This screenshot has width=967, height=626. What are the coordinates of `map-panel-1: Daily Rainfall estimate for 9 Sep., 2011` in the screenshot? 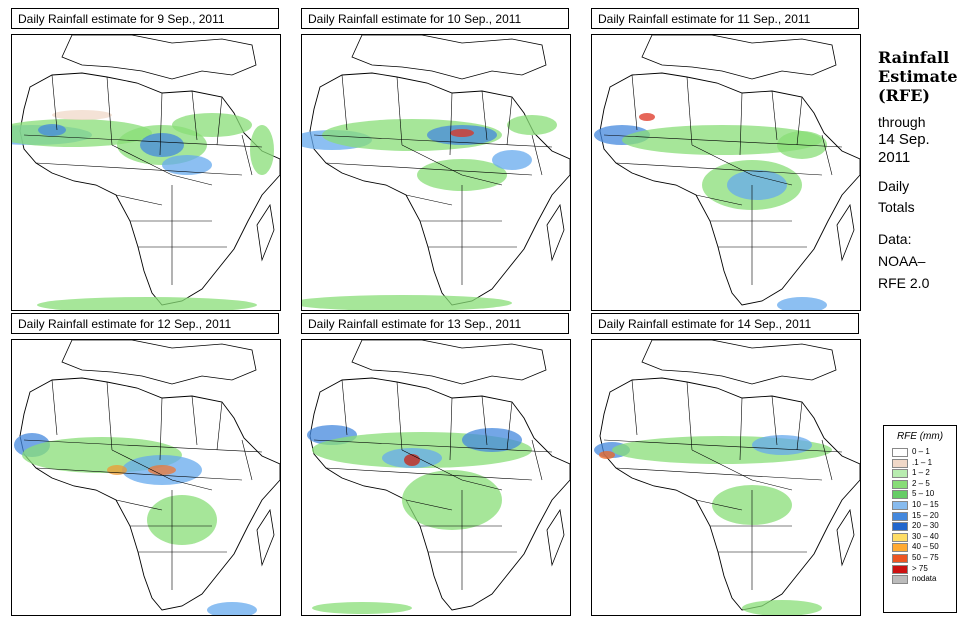 It's located at (146, 159).